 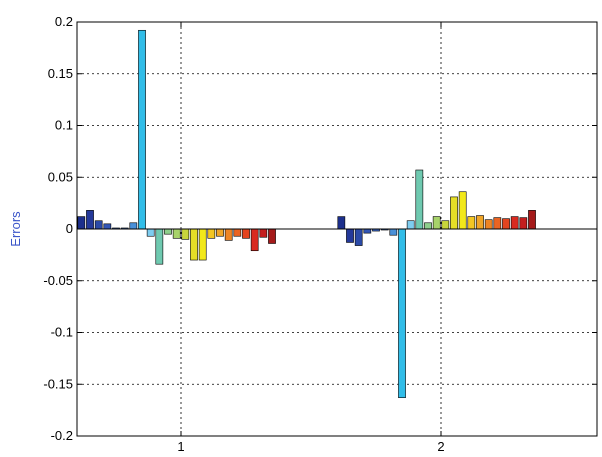 What do you see at coordinates (62, 332) in the screenshot?
I see `y-tick-label-2: -0.1` at bounding box center [62, 332].